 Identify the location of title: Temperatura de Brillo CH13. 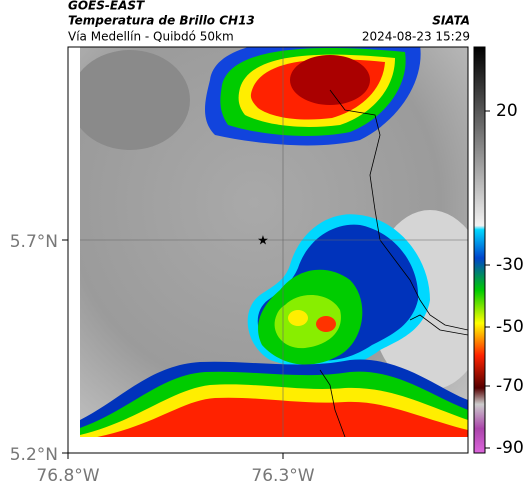
(161, 21).